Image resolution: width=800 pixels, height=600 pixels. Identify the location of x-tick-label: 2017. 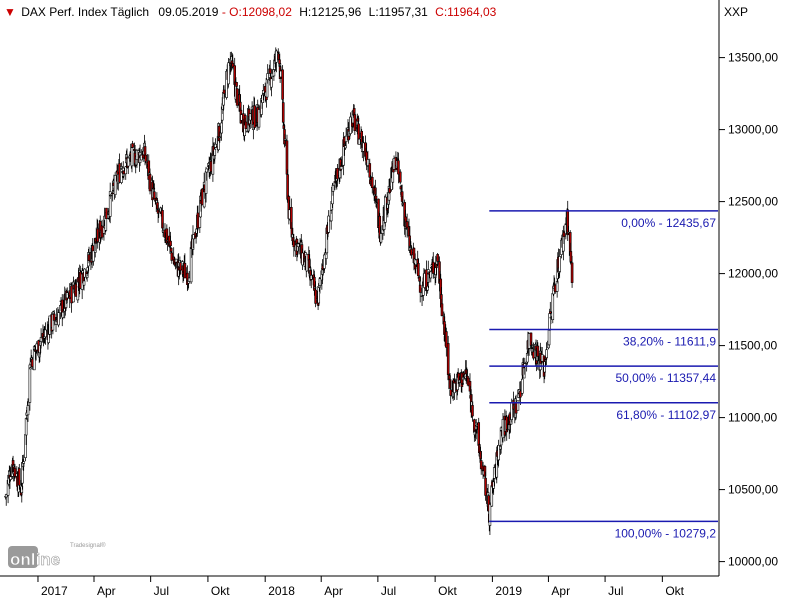
(54, 591).